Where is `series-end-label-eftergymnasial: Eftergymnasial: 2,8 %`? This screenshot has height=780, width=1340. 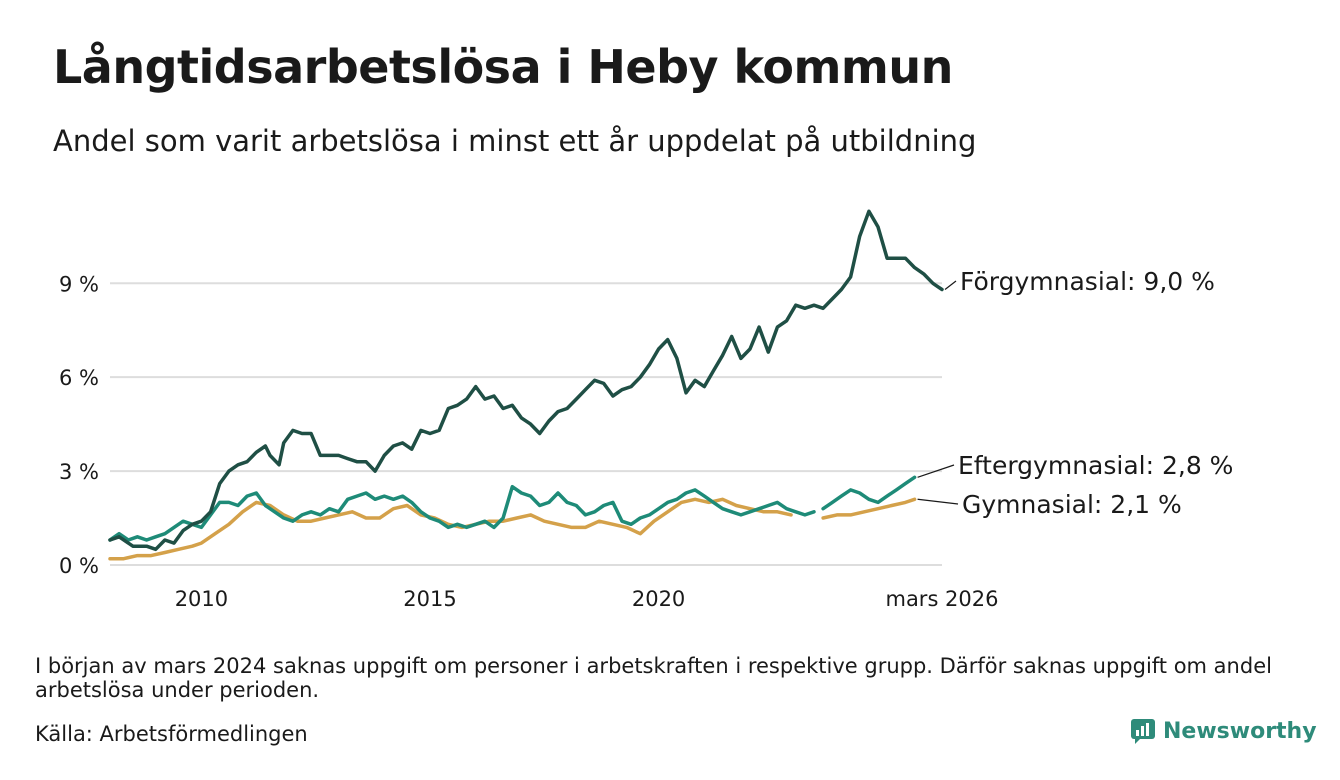 series-end-label-eftergymnasial: Eftergymnasial: 2,8 % is located at coordinates (1095, 465).